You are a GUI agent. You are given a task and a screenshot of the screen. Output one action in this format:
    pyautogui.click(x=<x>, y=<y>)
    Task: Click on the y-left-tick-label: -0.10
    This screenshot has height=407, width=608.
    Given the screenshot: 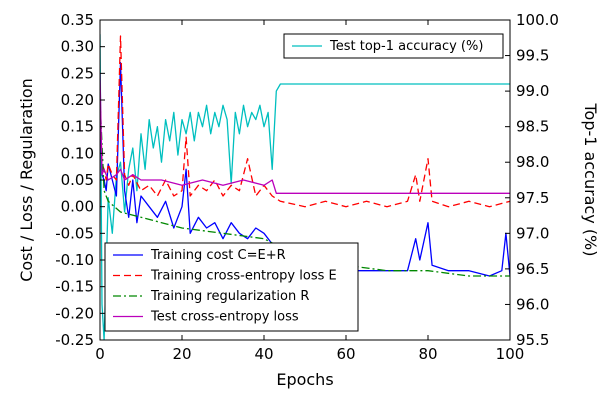 What is the action you would take?
    pyautogui.click(x=74, y=260)
    